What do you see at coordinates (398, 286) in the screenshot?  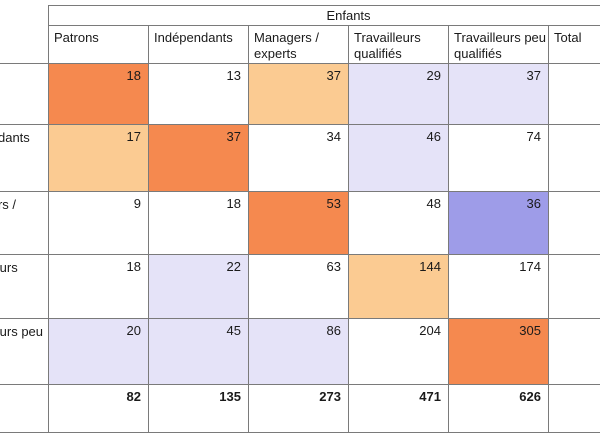 I see `table-cell: 144` at bounding box center [398, 286].